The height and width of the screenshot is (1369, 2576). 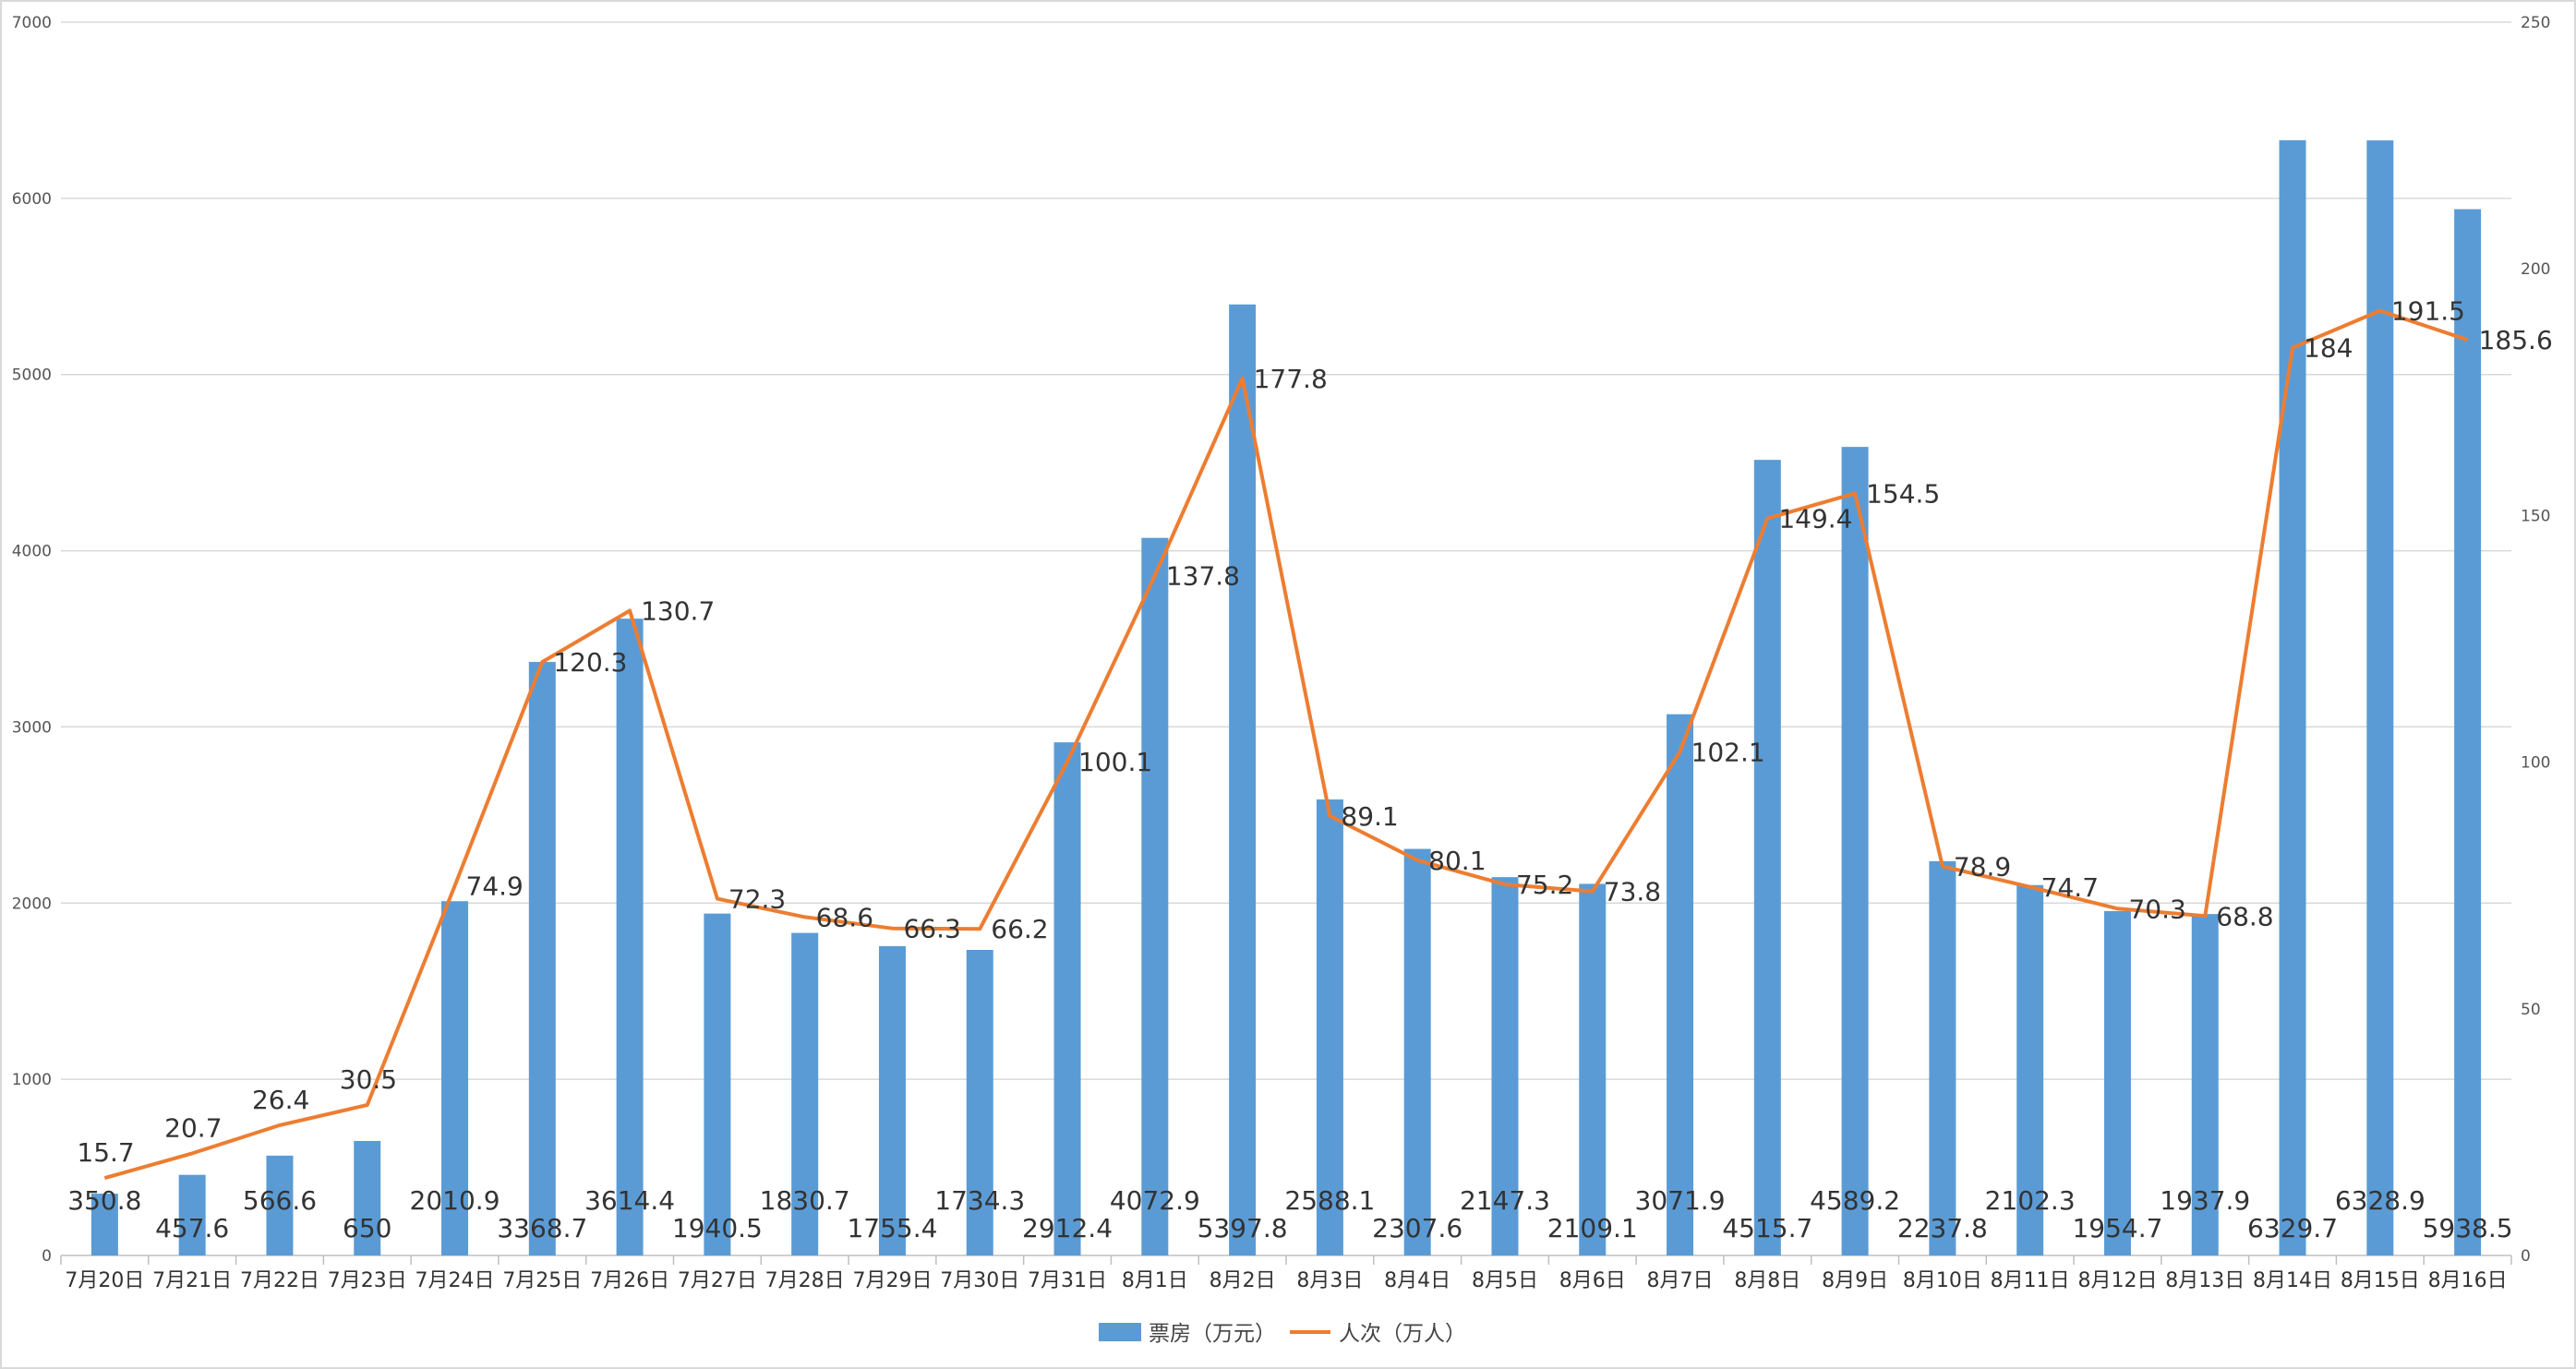 What do you see at coordinates (2380, 1280) in the screenshot?
I see `category-label: 8月15日` at bounding box center [2380, 1280].